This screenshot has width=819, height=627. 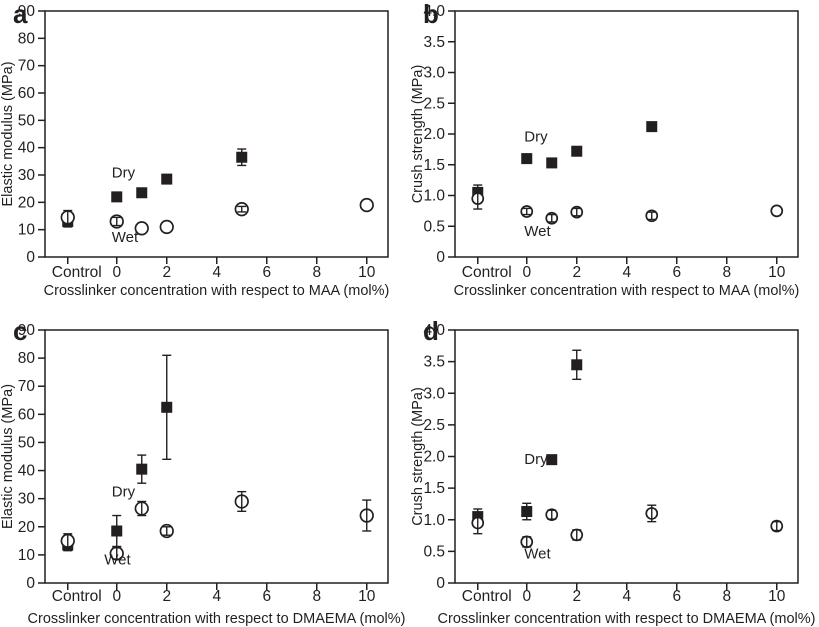 I want to click on panel-letter-b: b, so click(x=431, y=14).